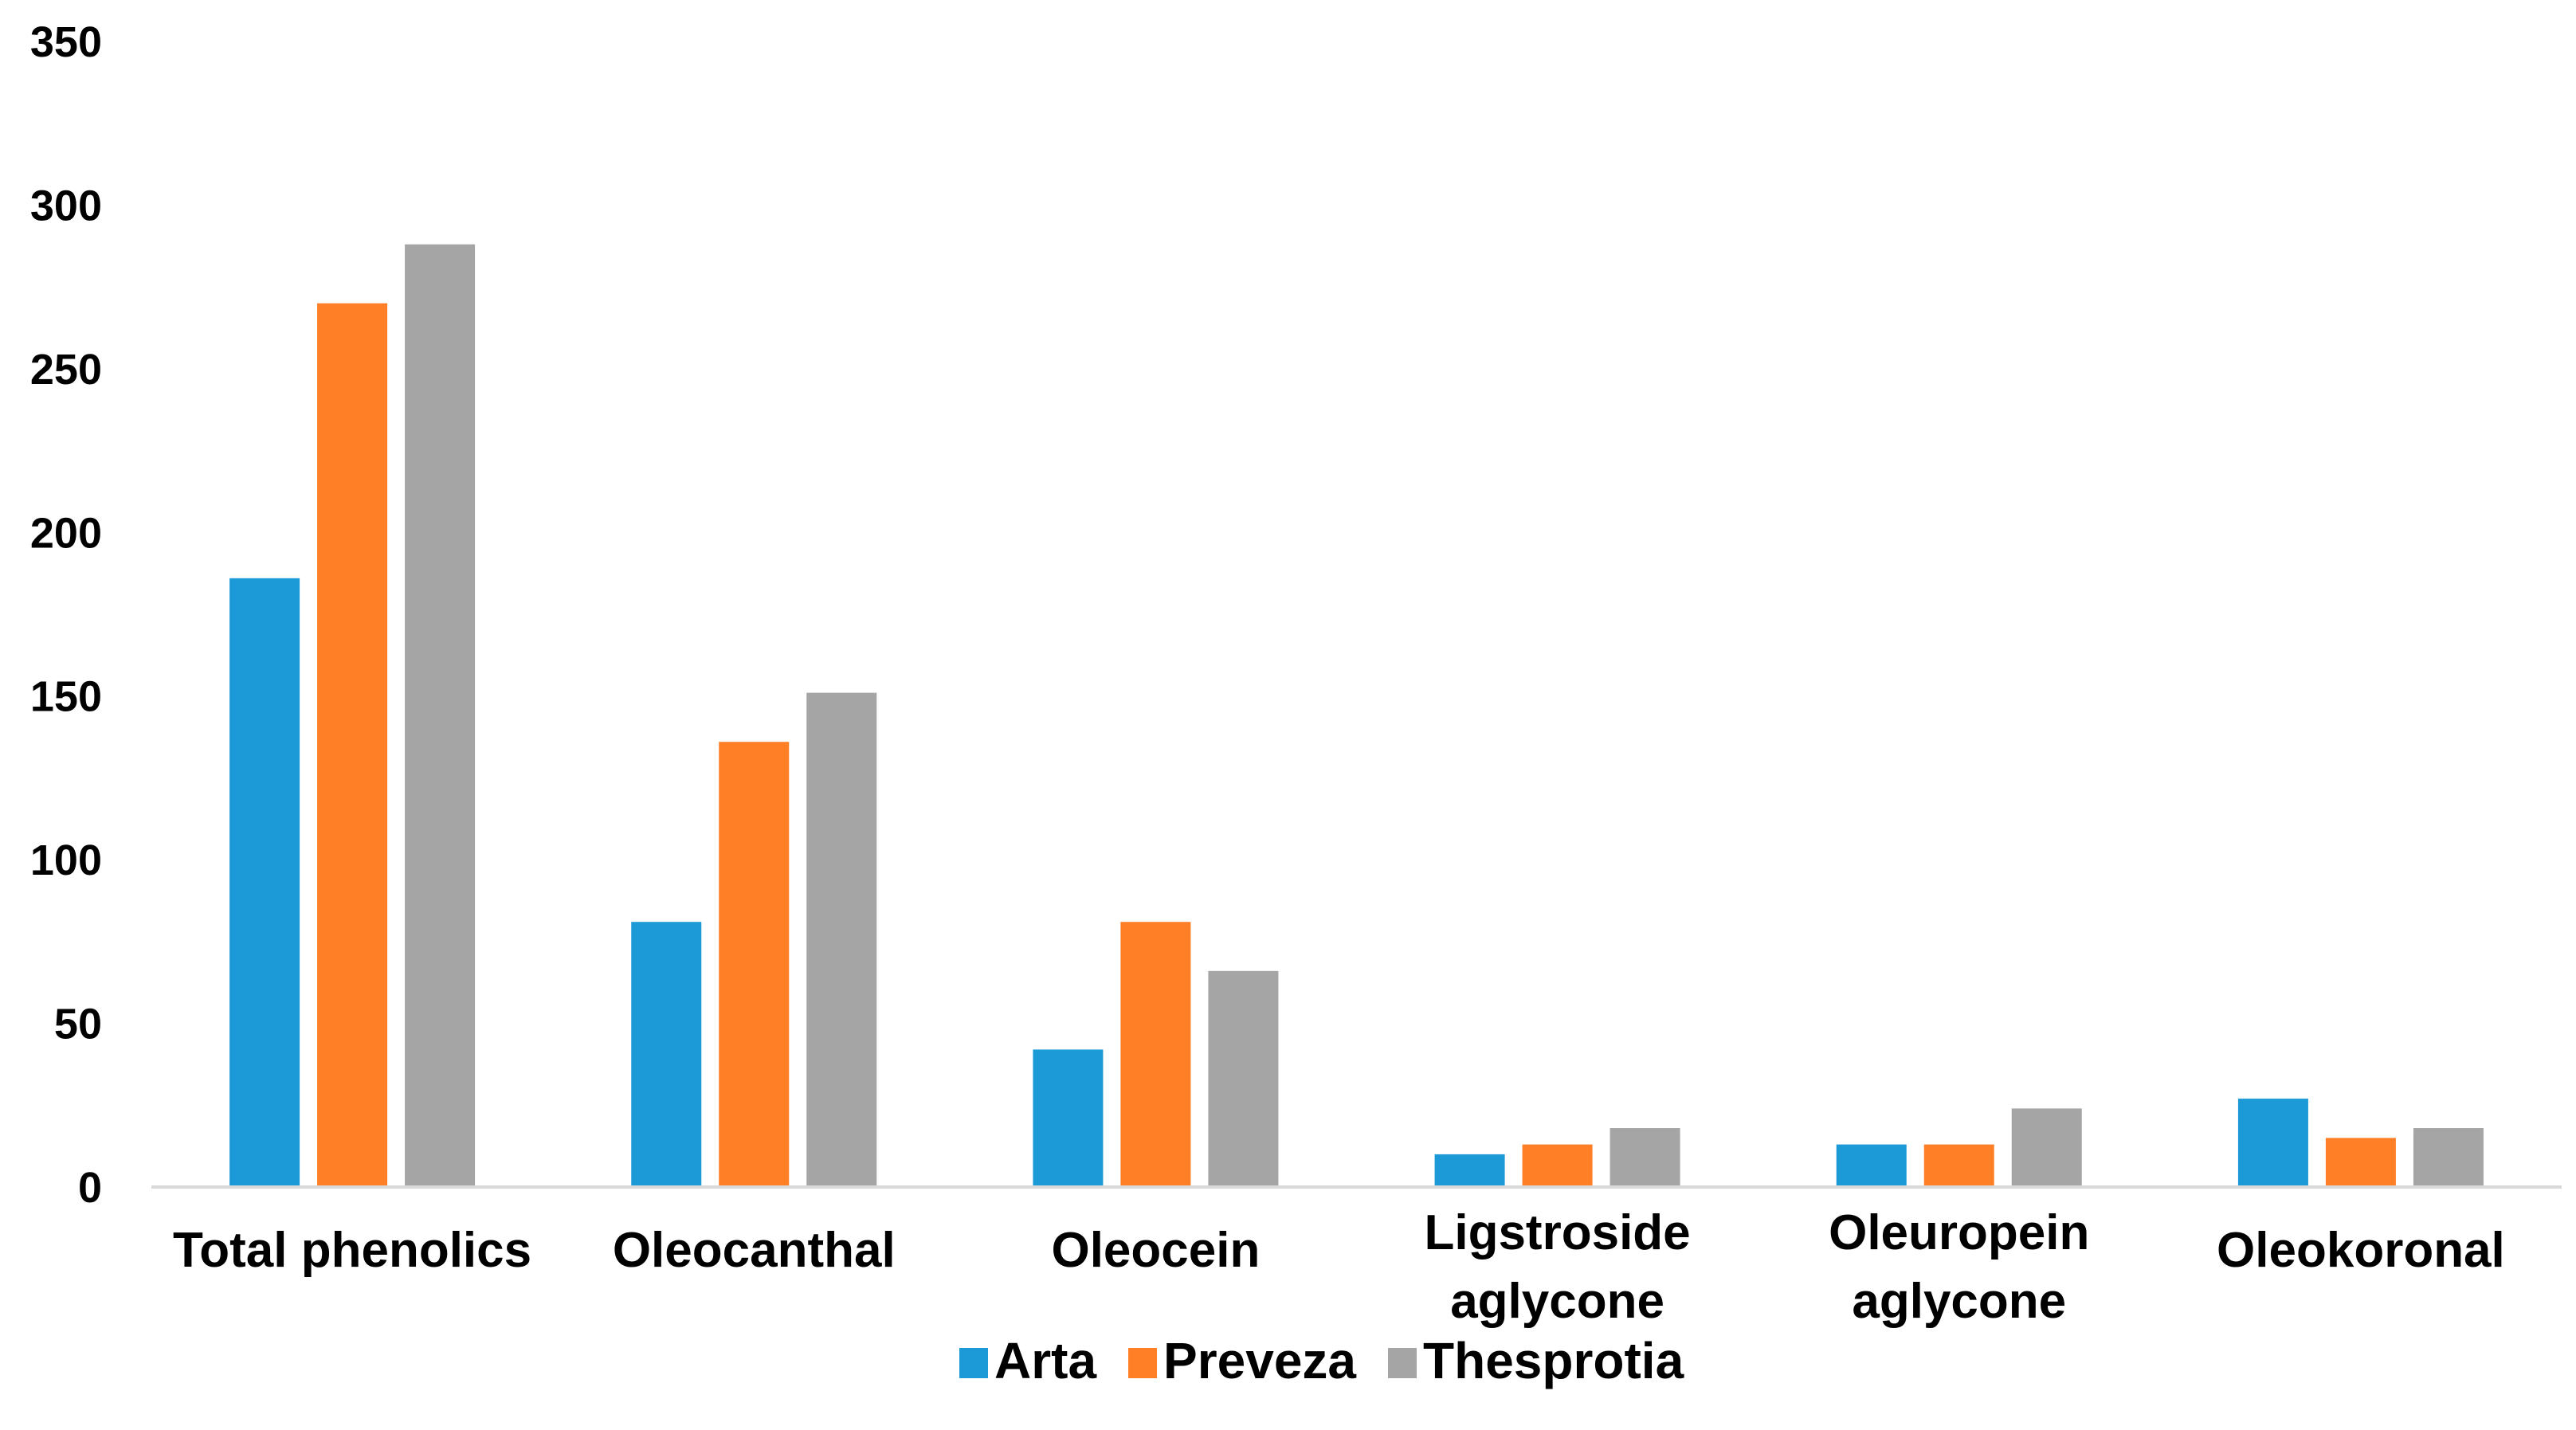 The width and height of the screenshot is (2576, 1430). I want to click on y-tick-label: 150, so click(66, 697).